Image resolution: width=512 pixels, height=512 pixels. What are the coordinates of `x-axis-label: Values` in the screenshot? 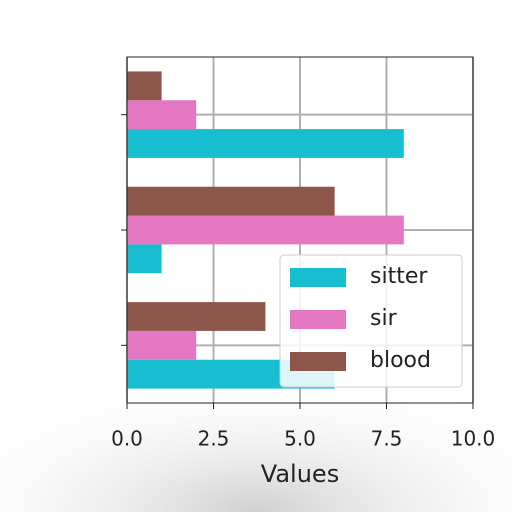 It's located at (300, 474).